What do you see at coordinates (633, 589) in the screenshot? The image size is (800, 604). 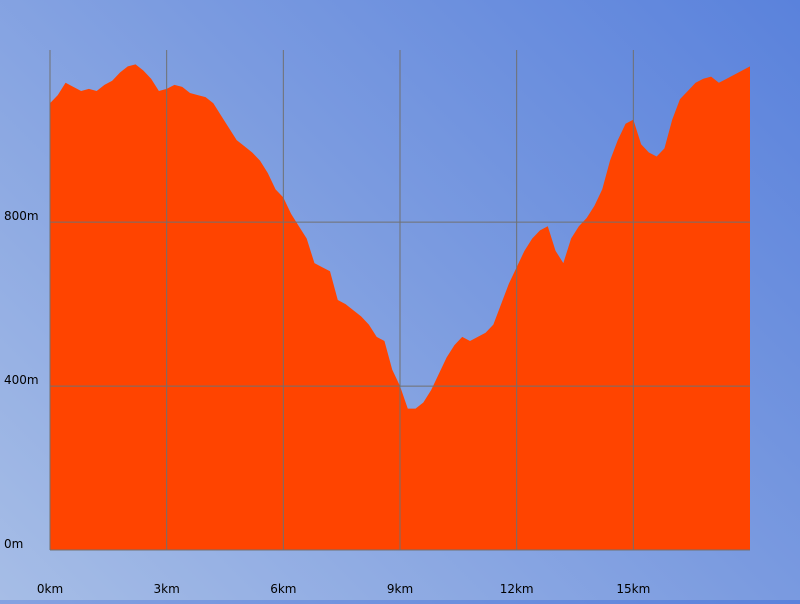 I see `x-tick-label: 15km` at bounding box center [633, 589].